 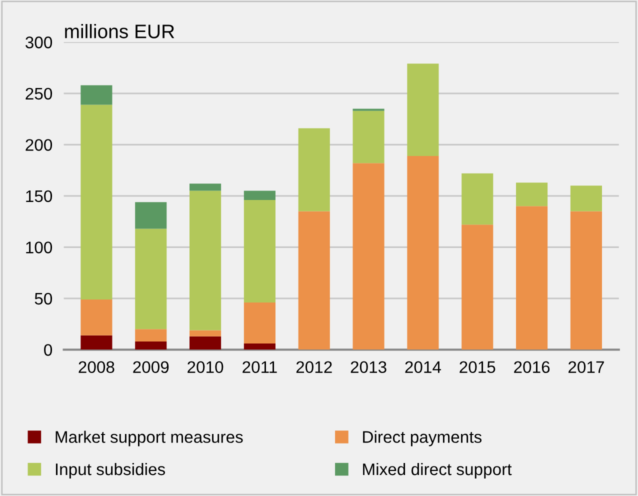 What do you see at coordinates (151, 367) in the screenshot?
I see `x-tick-label: 2009` at bounding box center [151, 367].